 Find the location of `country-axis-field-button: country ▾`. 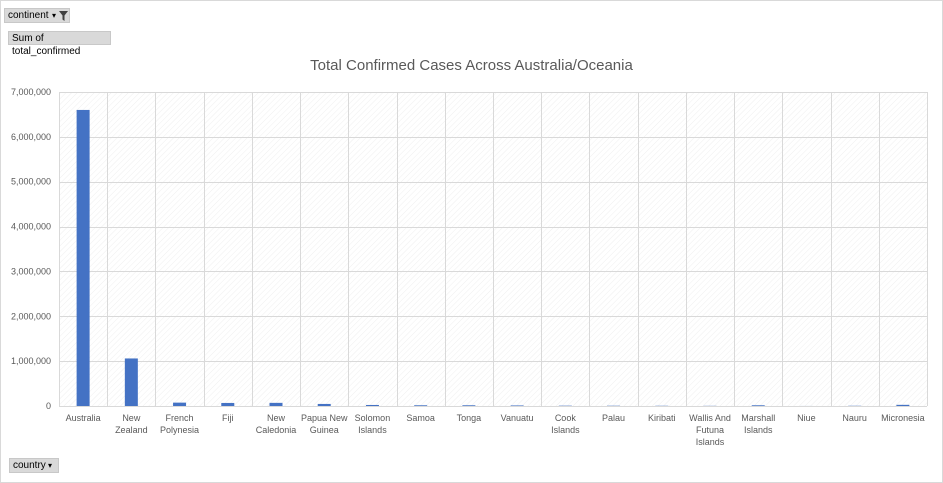

country-axis-field-button: country ▾ is located at coordinates (34, 465).